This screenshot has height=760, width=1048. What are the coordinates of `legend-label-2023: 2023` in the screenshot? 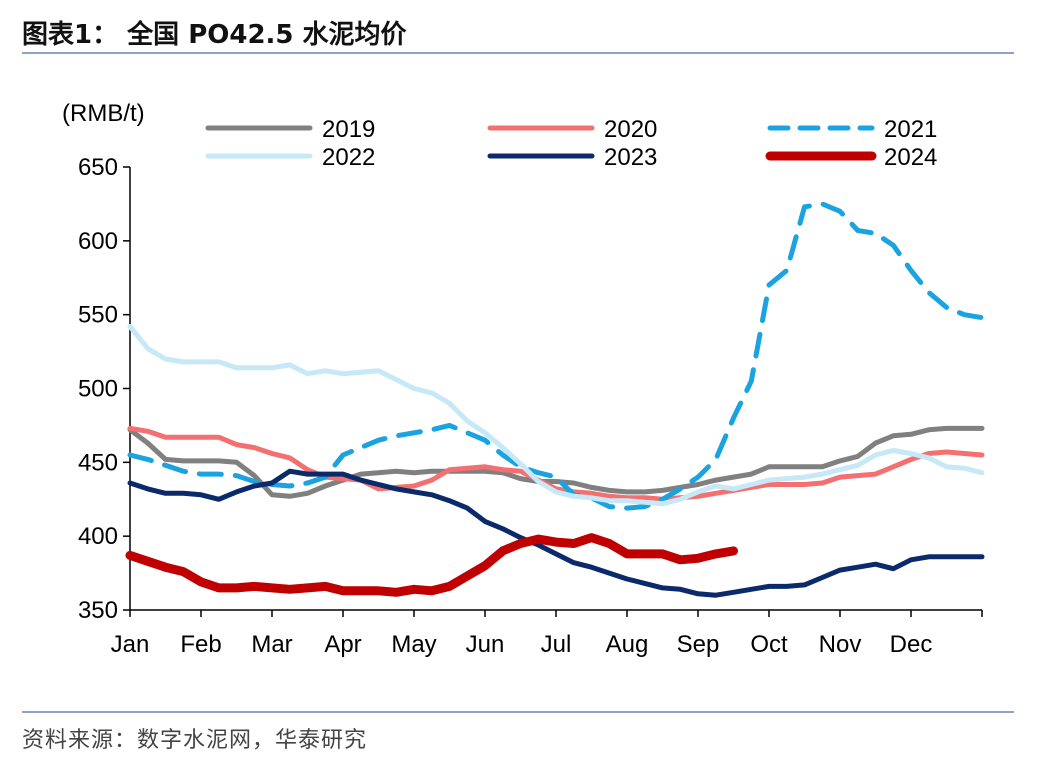 It's located at (630, 157).